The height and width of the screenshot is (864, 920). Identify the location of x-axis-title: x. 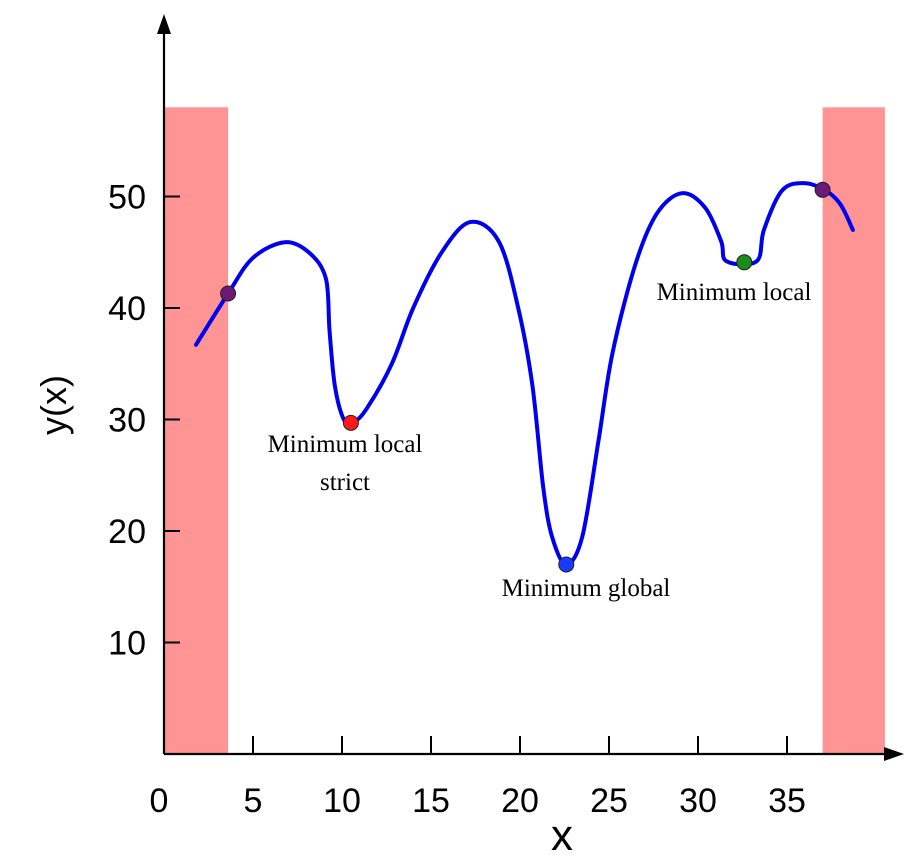
(562, 835).